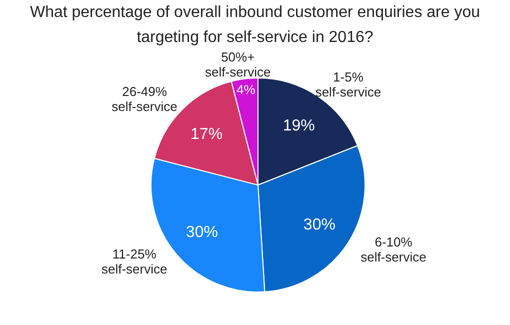 Image resolution: width=510 pixels, height=325 pixels. What do you see at coordinates (238, 65) in the screenshot?
I see `slice-label: 50%+ self-service` at bounding box center [238, 65].